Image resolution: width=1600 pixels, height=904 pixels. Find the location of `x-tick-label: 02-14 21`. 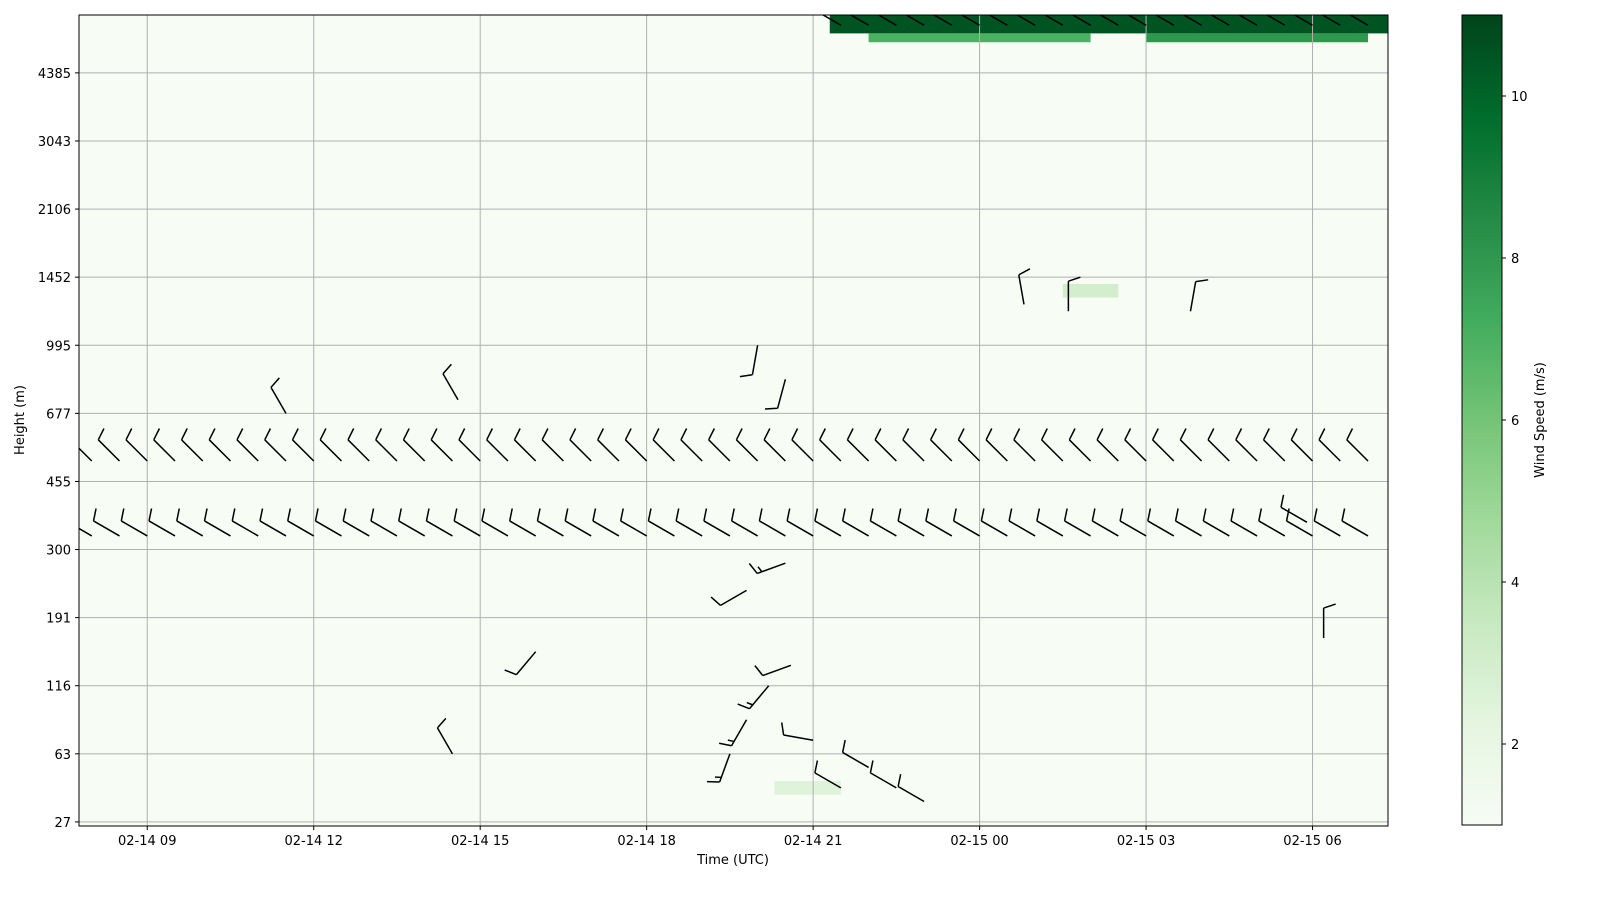

x-tick-label: 02-14 21 is located at coordinates (813, 841).